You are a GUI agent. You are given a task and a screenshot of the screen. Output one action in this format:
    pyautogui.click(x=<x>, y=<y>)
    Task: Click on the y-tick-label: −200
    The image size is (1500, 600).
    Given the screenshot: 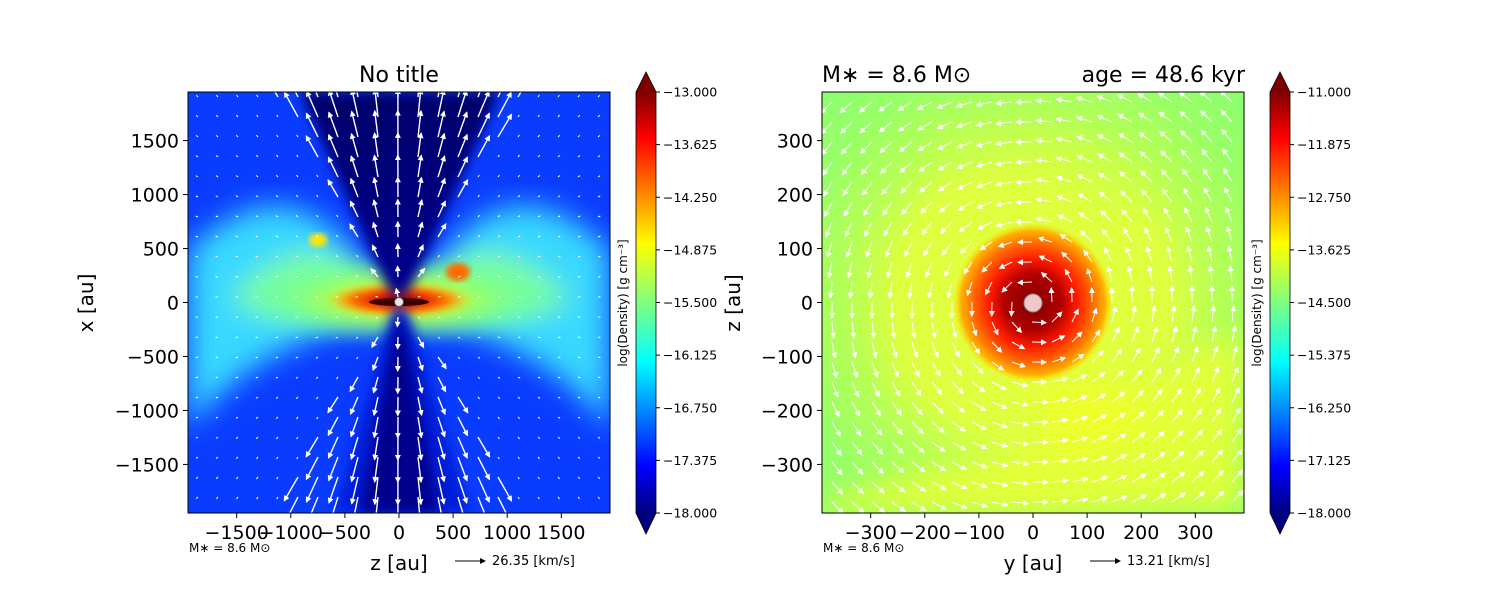 What is the action you would take?
    pyautogui.click(x=787, y=411)
    